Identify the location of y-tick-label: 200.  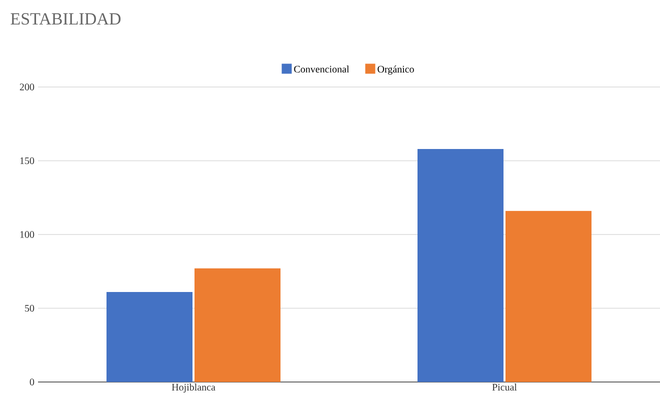
(27, 87).